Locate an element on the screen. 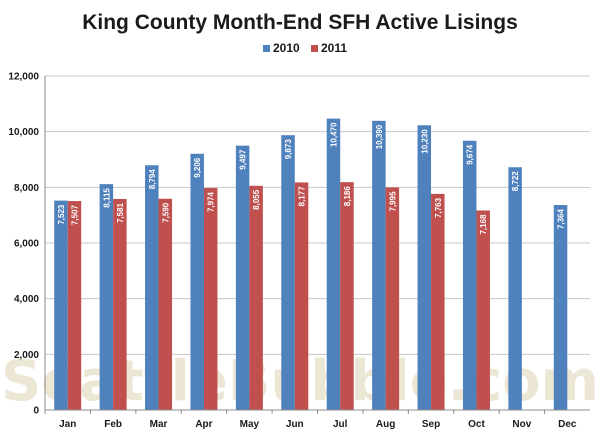  y-tick-label: 10,000 is located at coordinates (23, 132).